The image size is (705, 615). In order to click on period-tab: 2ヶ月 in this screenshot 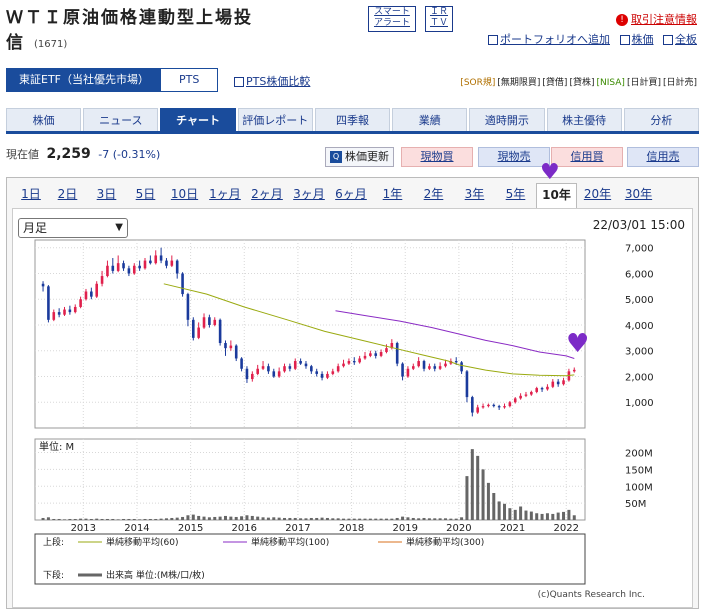, I will do `click(267, 194)`.